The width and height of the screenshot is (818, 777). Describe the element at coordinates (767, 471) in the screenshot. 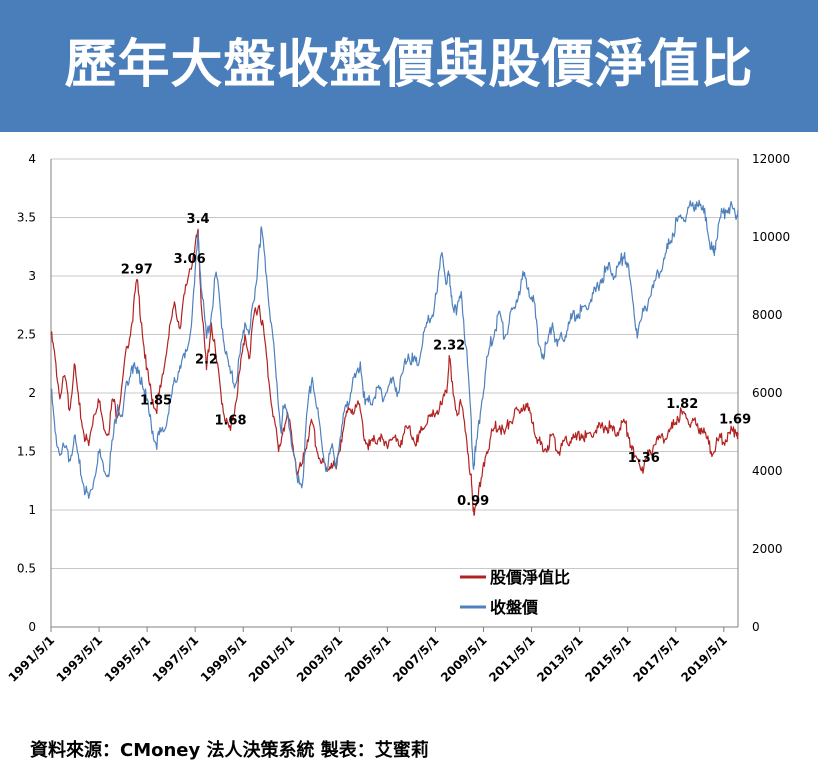

I see `y-right-tick-label: 4000` at that location.